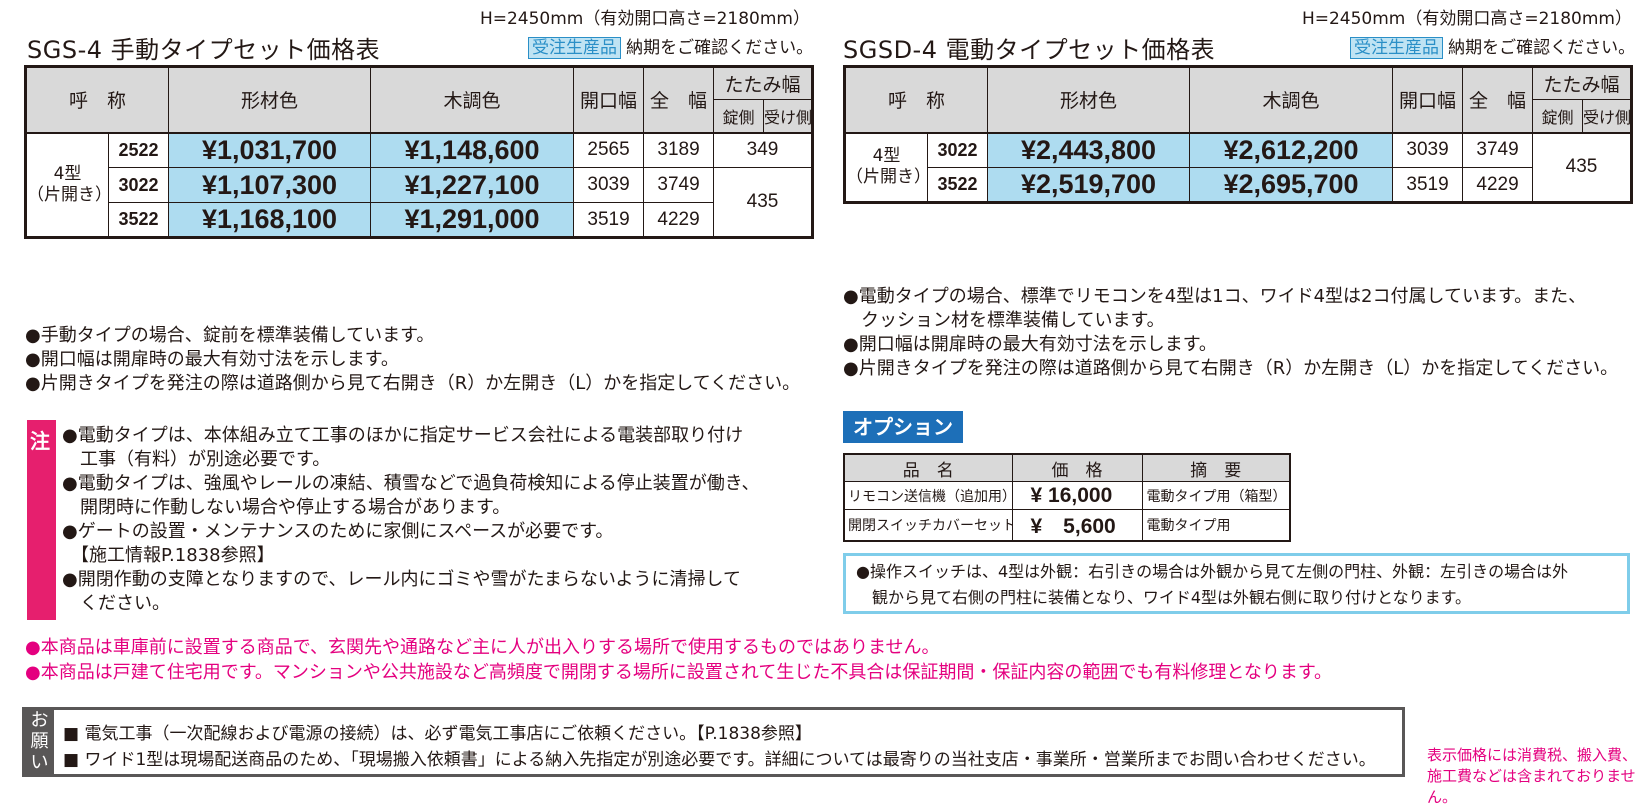  I want to click on option-name: 開閉スイッチカバーセット, so click(928, 525).